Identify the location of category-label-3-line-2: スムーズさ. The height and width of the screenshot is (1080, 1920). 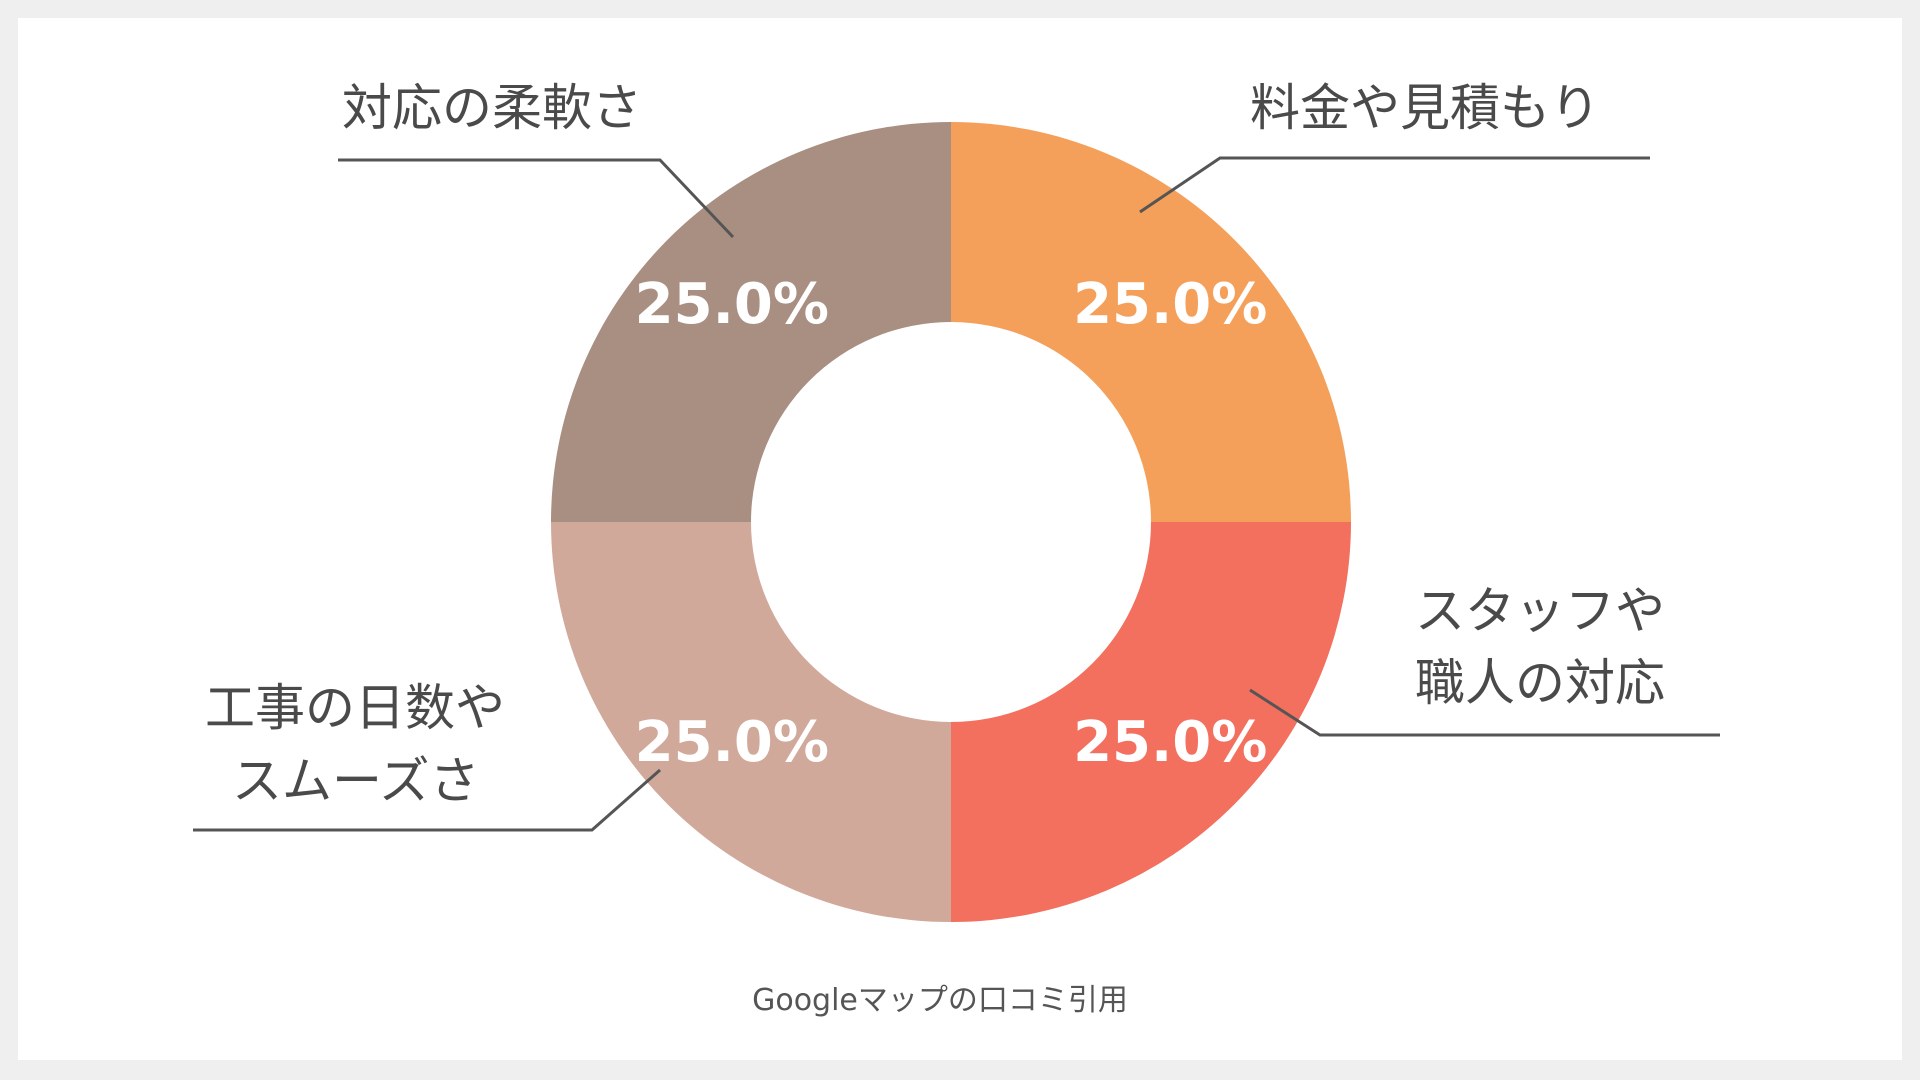
(356, 781).